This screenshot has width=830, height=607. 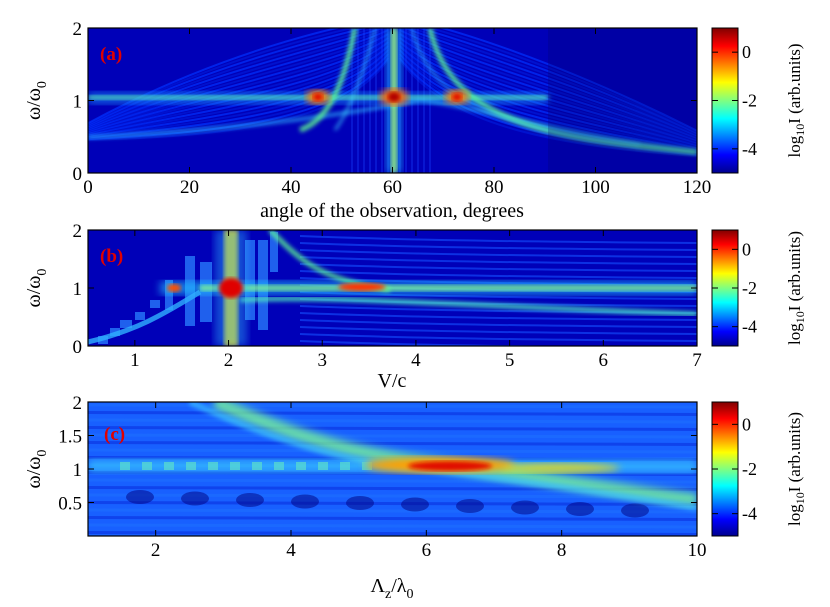 I want to click on panel-b-label: (b), so click(x=111, y=256).